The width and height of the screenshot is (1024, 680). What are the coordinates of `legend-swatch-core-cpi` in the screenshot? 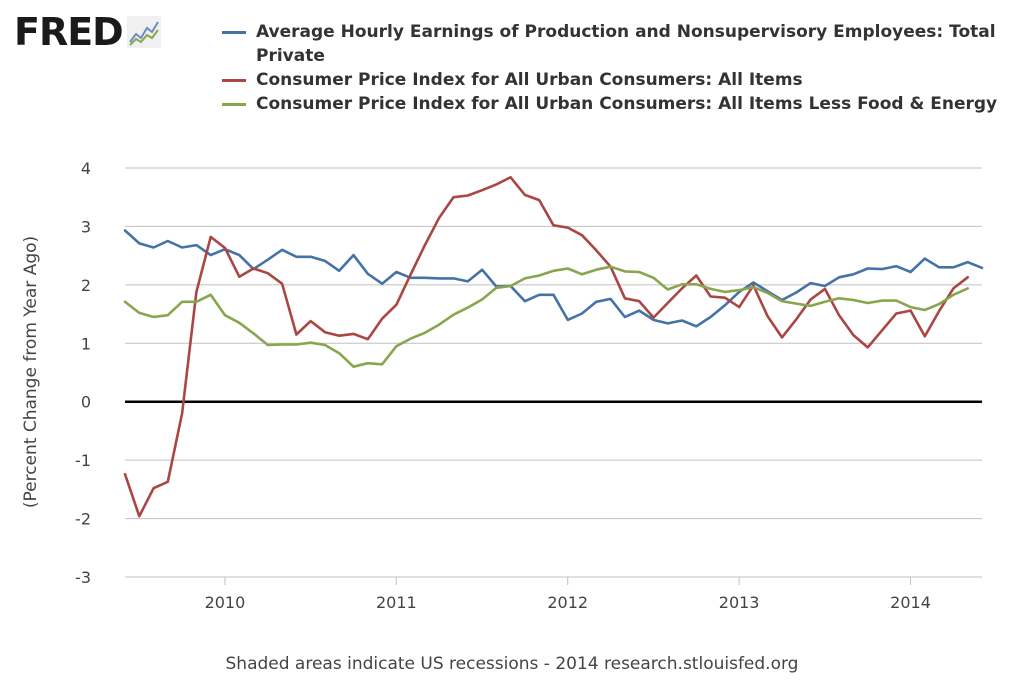 It's located at (234, 104).